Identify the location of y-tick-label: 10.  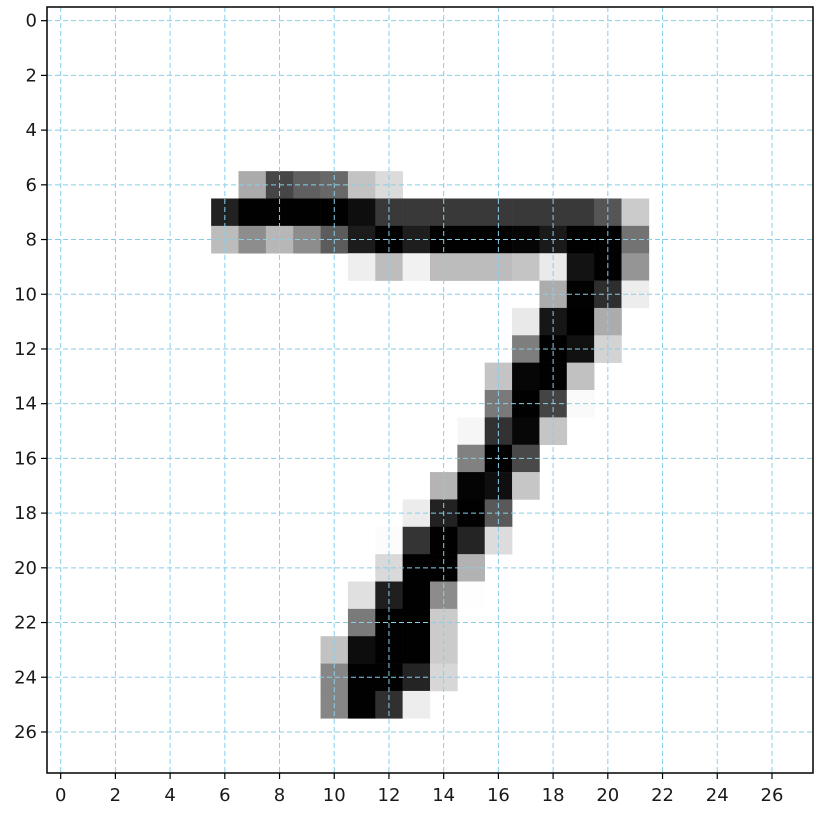
(25, 294).